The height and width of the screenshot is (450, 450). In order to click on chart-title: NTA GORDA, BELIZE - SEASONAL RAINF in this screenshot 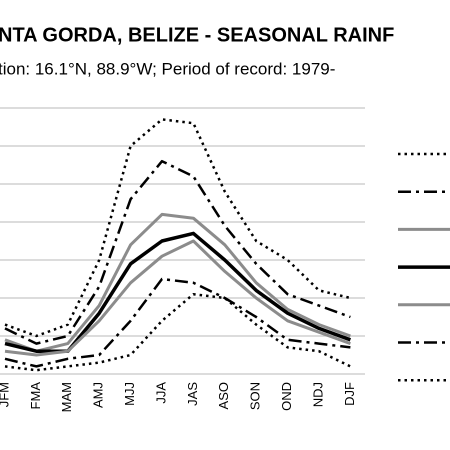, I will do `click(197, 35)`.